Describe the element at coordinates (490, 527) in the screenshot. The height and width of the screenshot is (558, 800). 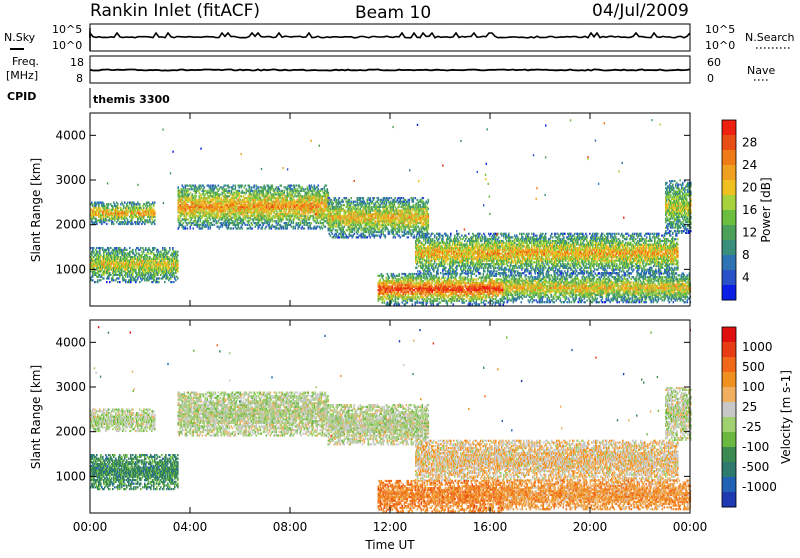
I see `x-tick-label: 16:00` at that location.